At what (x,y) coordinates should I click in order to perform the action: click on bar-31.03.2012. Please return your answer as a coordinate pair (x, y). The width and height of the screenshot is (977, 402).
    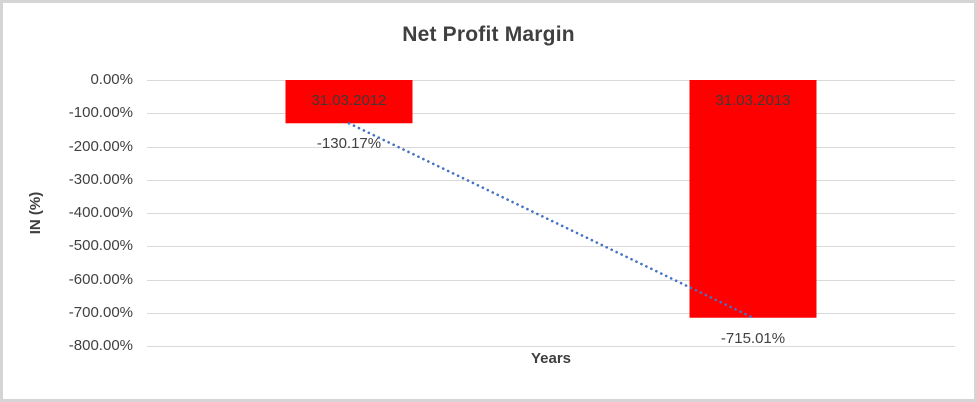
    Looking at the image, I should click on (349, 102).